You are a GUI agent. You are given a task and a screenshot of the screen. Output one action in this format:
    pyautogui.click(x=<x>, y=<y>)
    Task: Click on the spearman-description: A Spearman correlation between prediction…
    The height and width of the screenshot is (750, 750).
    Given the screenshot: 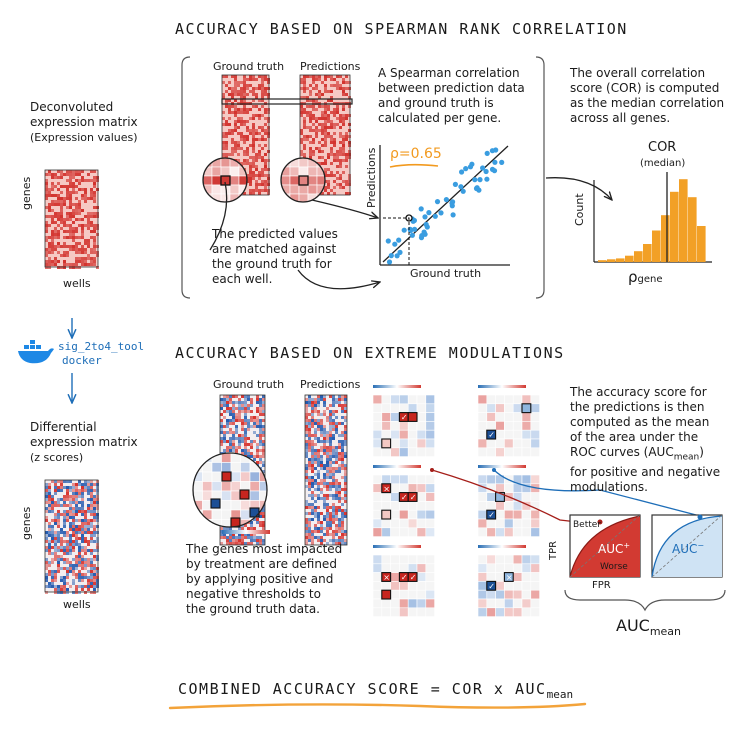 What is the action you would take?
    pyautogui.click(x=451, y=95)
    